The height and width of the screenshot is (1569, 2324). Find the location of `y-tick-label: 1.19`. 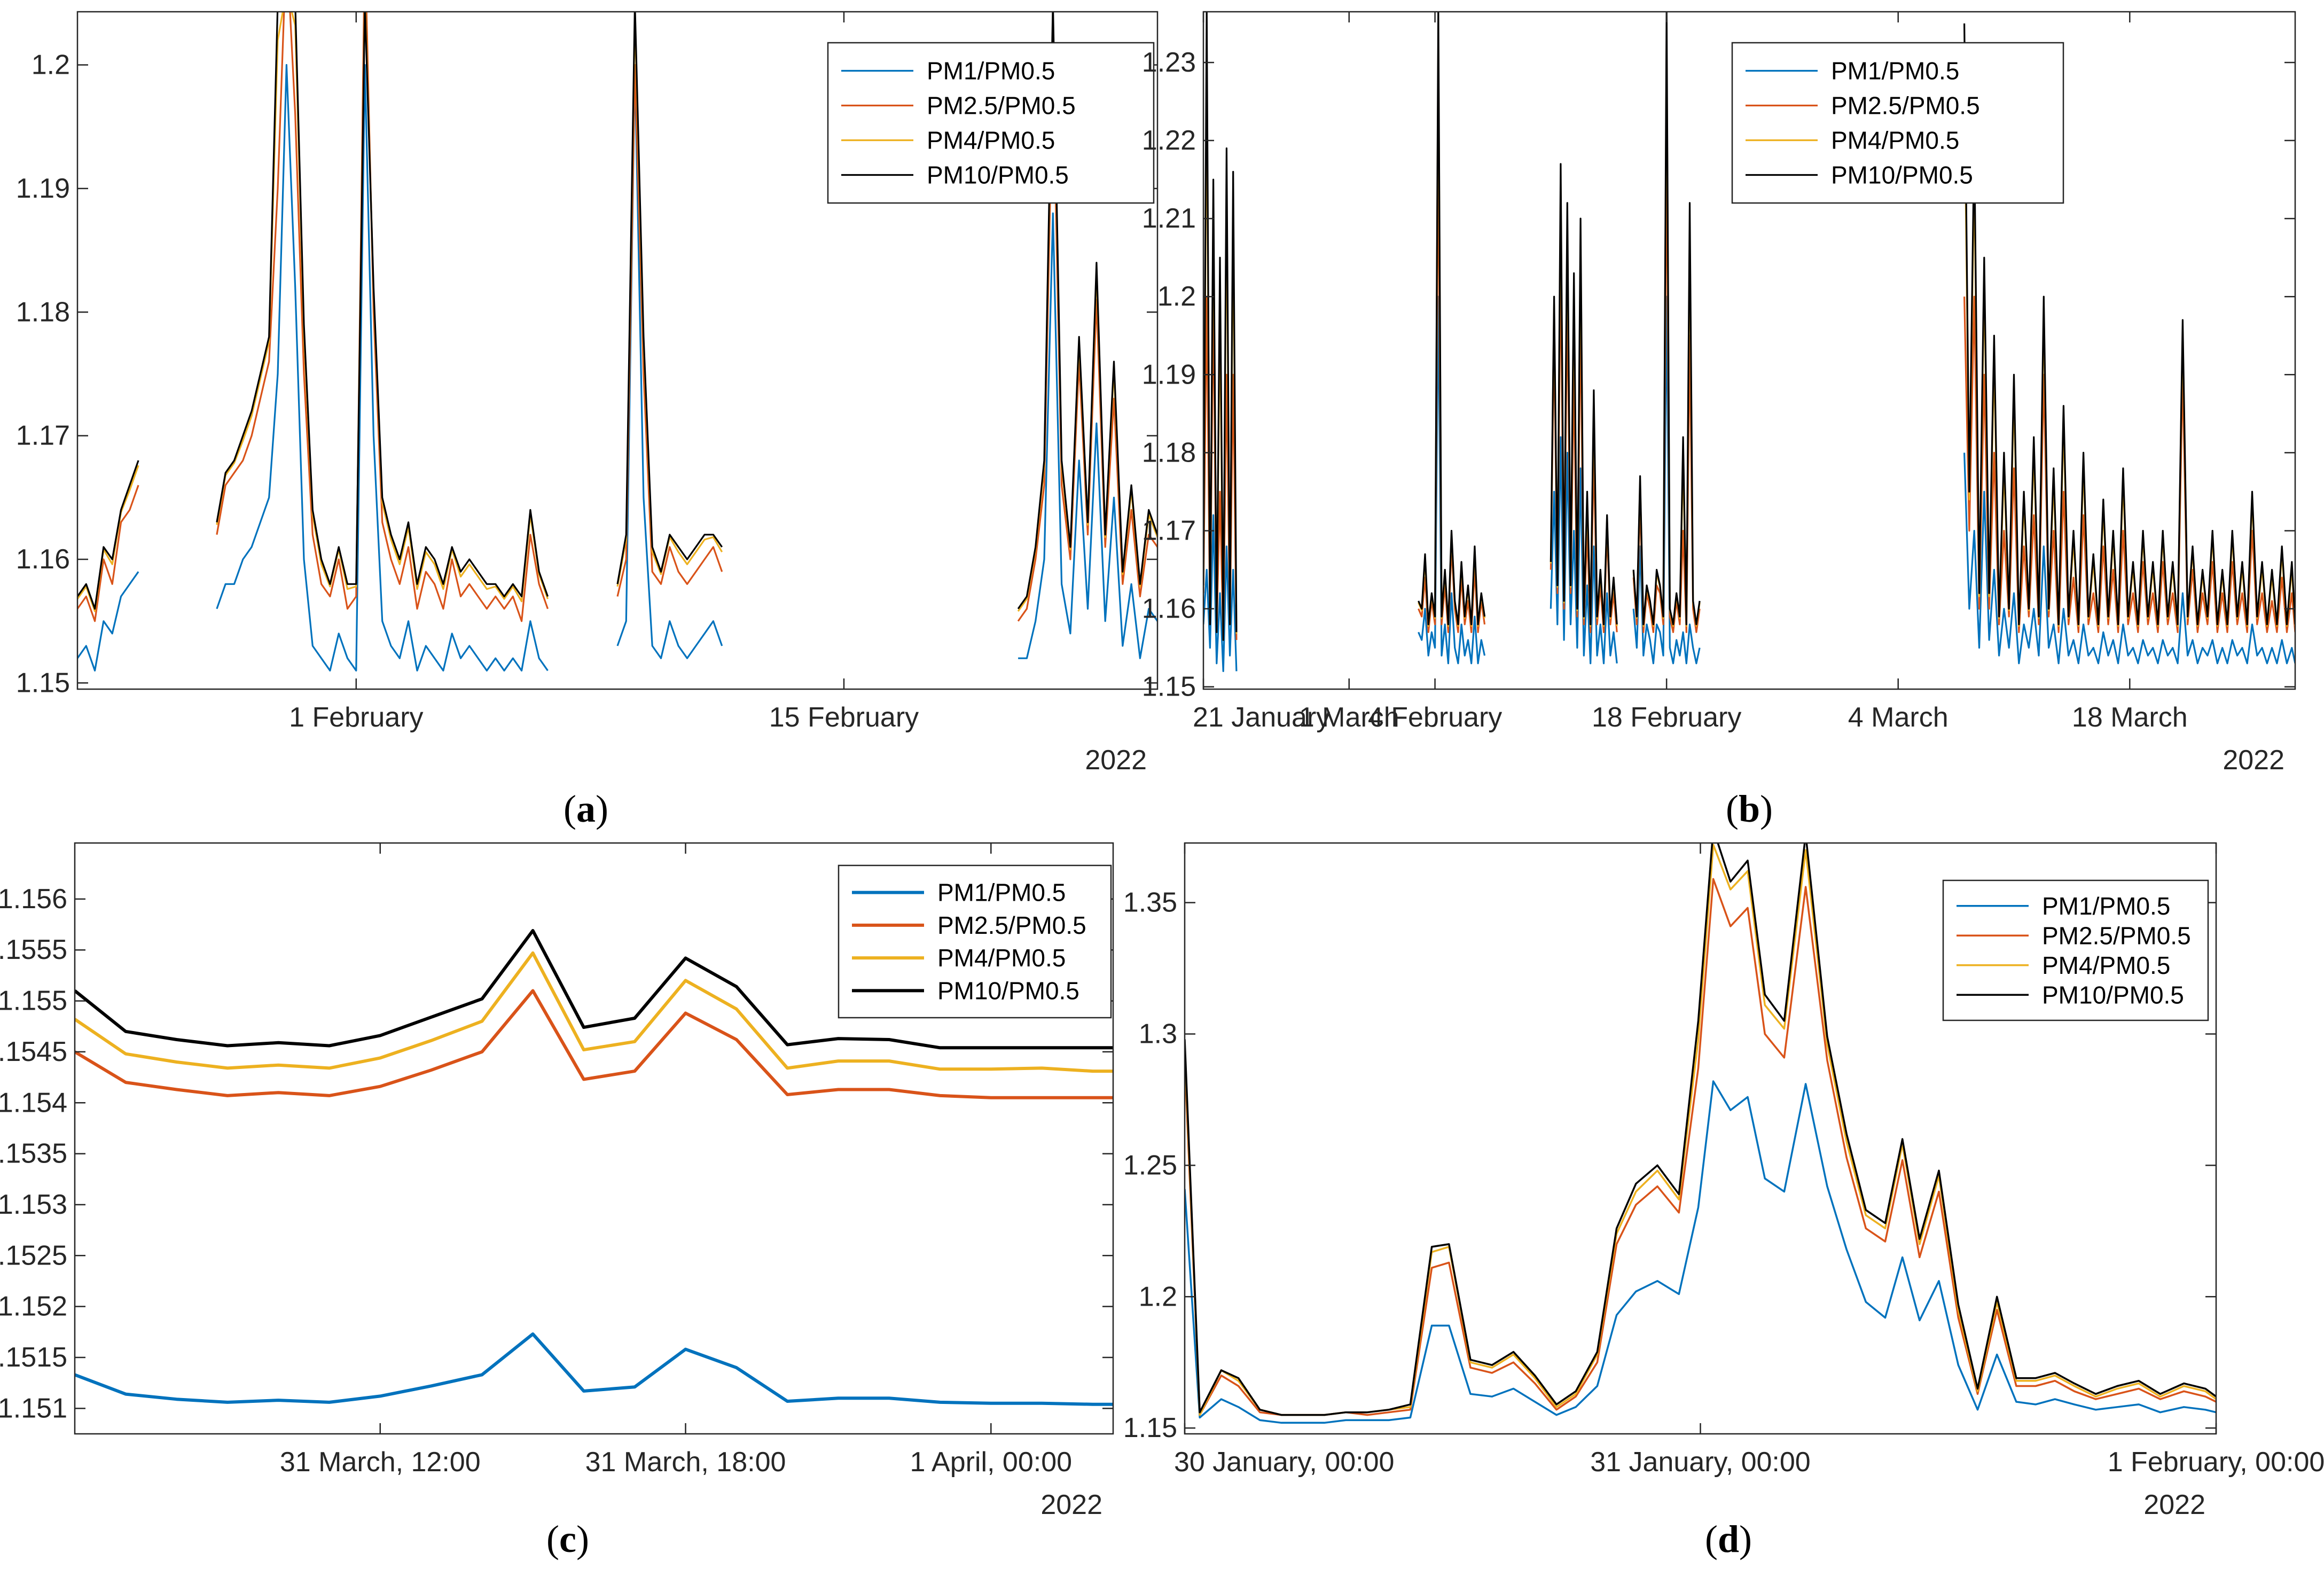

y-tick-label: 1.19 is located at coordinates (1169, 375).